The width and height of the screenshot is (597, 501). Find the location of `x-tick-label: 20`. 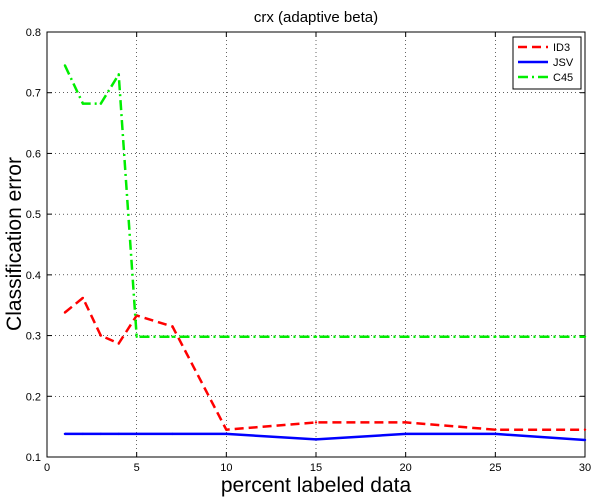

x-tick-label: 20 is located at coordinates (406, 468).